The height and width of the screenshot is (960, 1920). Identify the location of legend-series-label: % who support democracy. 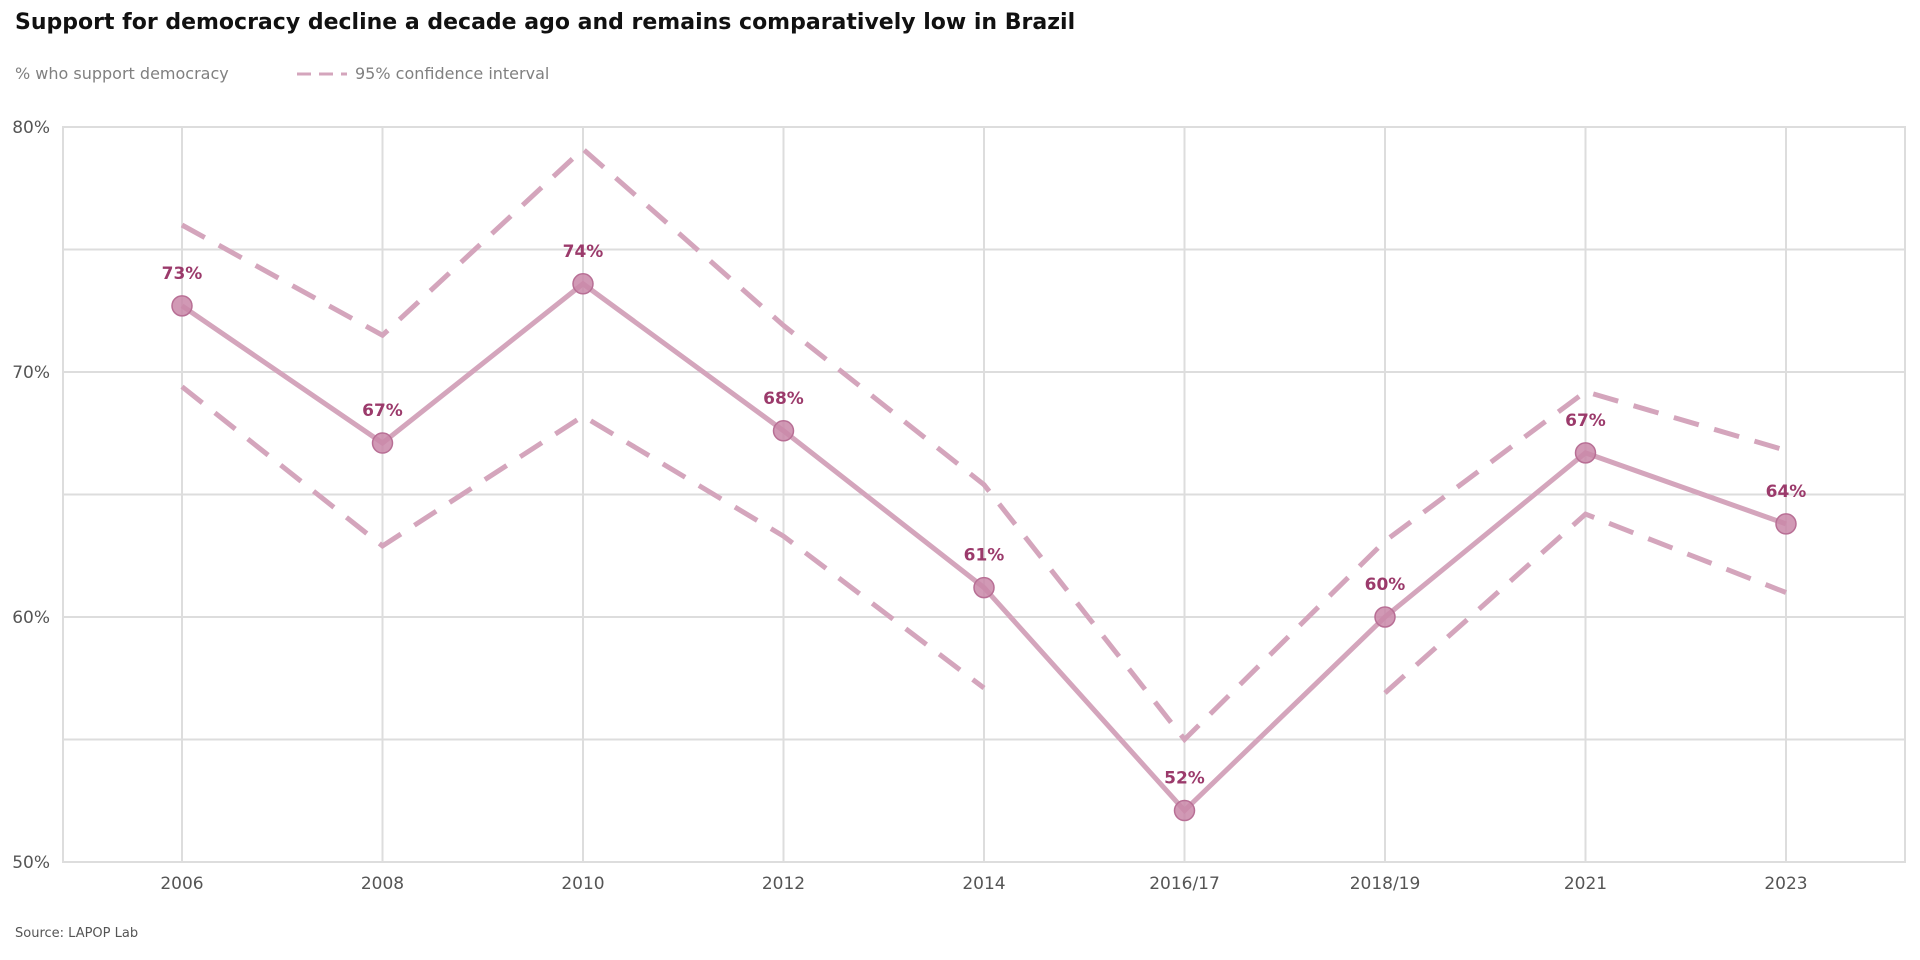
(122, 73).